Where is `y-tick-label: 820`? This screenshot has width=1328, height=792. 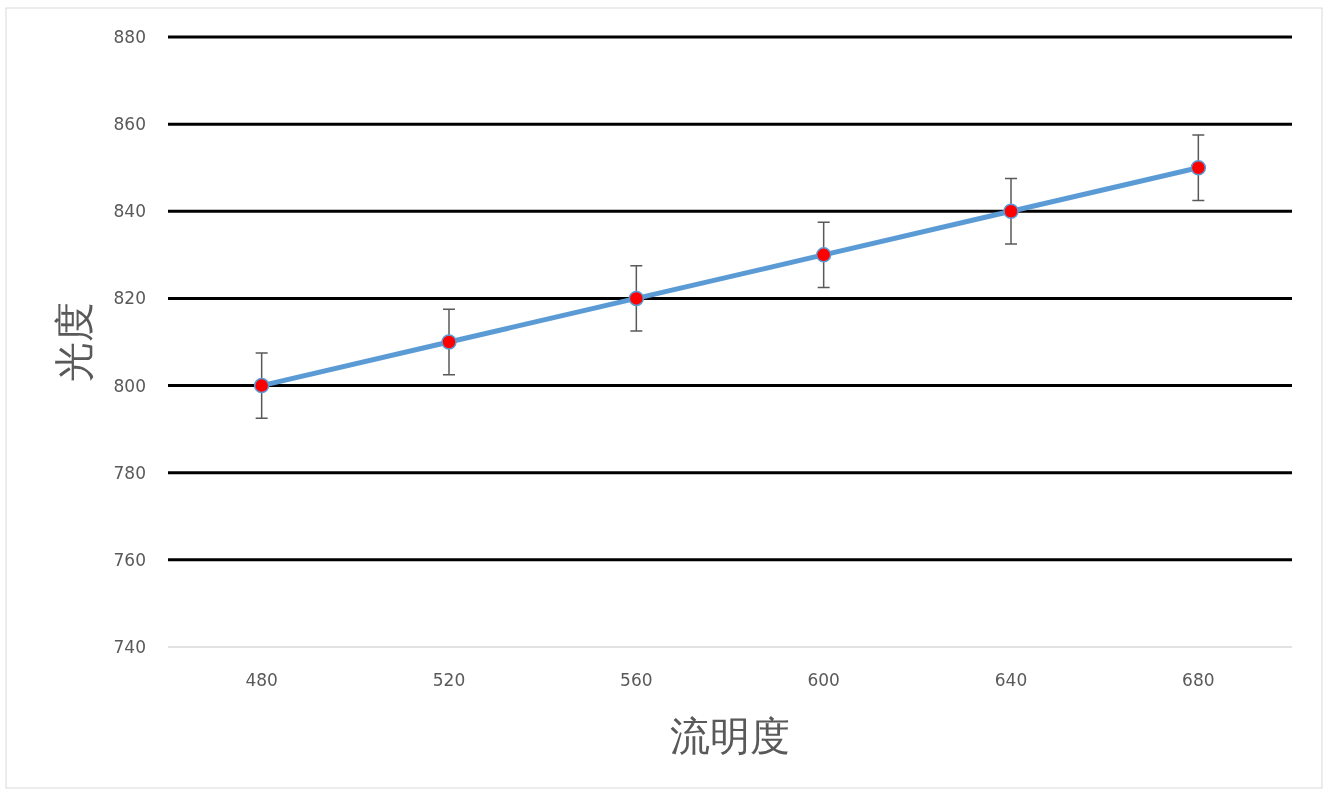
y-tick-label: 820 is located at coordinates (129, 298).